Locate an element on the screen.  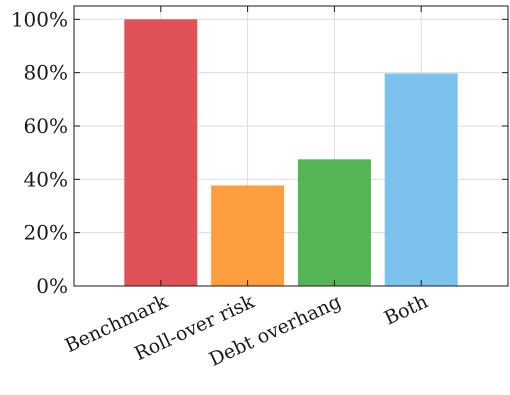
y-tick-label-0: 0% is located at coordinates (52, 286).